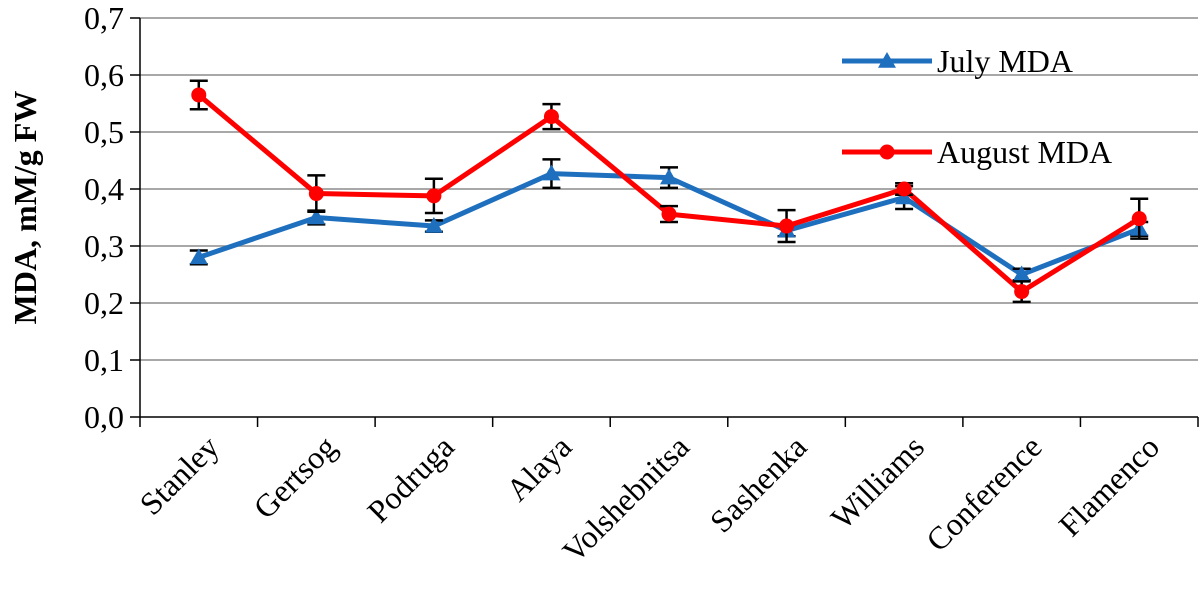 Image resolution: width=1201 pixels, height=615 pixels. What do you see at coordinates (104, 75) in the screenshot?
I see `y-tick-label: 0,6` at bounding box center [104, 75].